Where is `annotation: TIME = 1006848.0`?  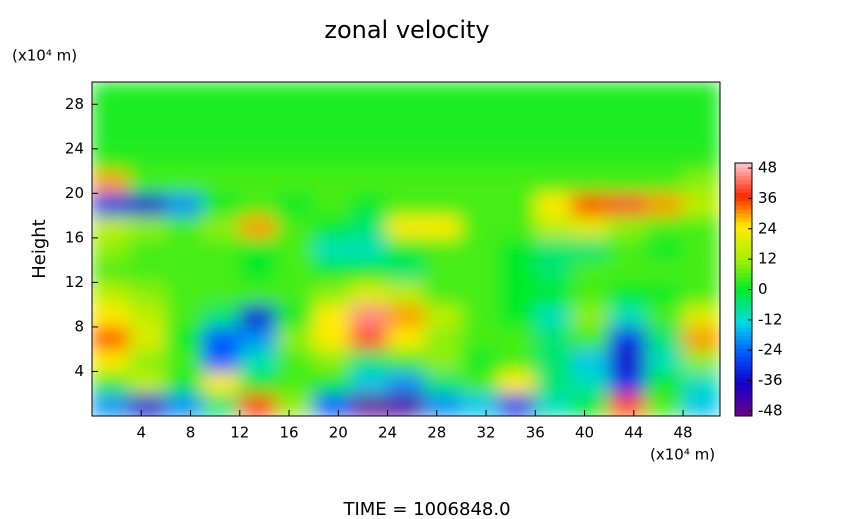 annotation: TIME = 1006848.0 is located at coordinates (426, 509).